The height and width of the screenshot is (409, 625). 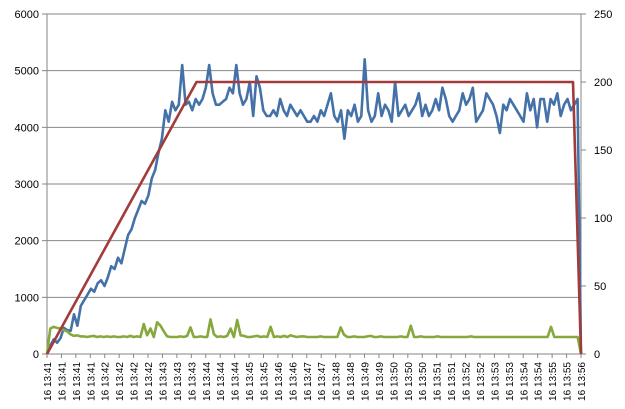 I want to click on y-left-tick-label: 4000, so click(x=27, y=128).